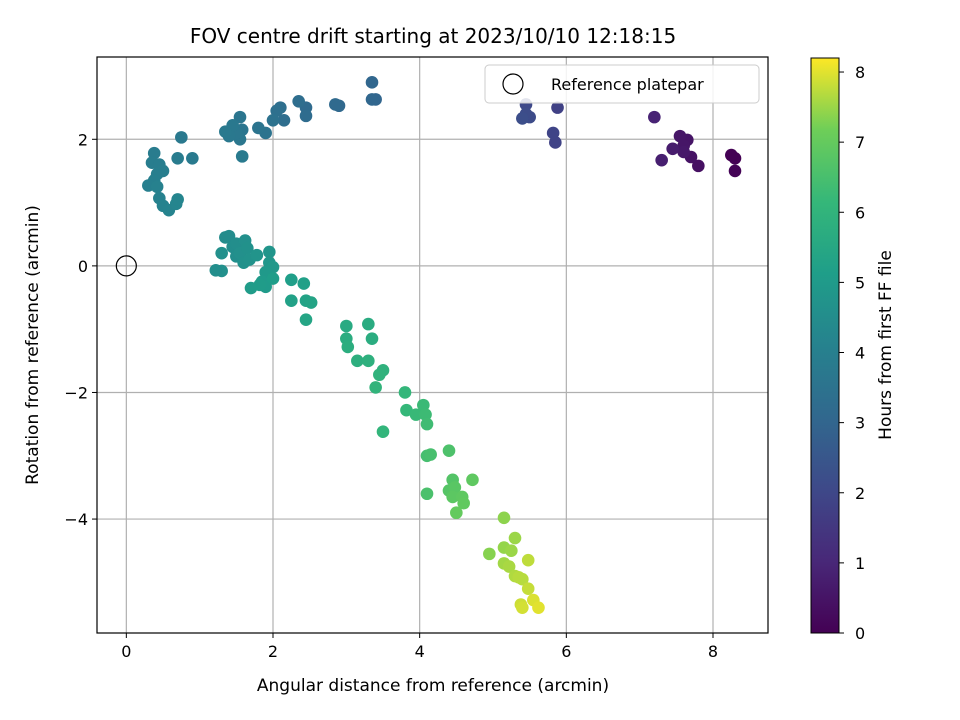 Image resolution: width=960 pixels, height=720 pixels. I want to click on colorbar-tick-label: 6, so click(860, 212).